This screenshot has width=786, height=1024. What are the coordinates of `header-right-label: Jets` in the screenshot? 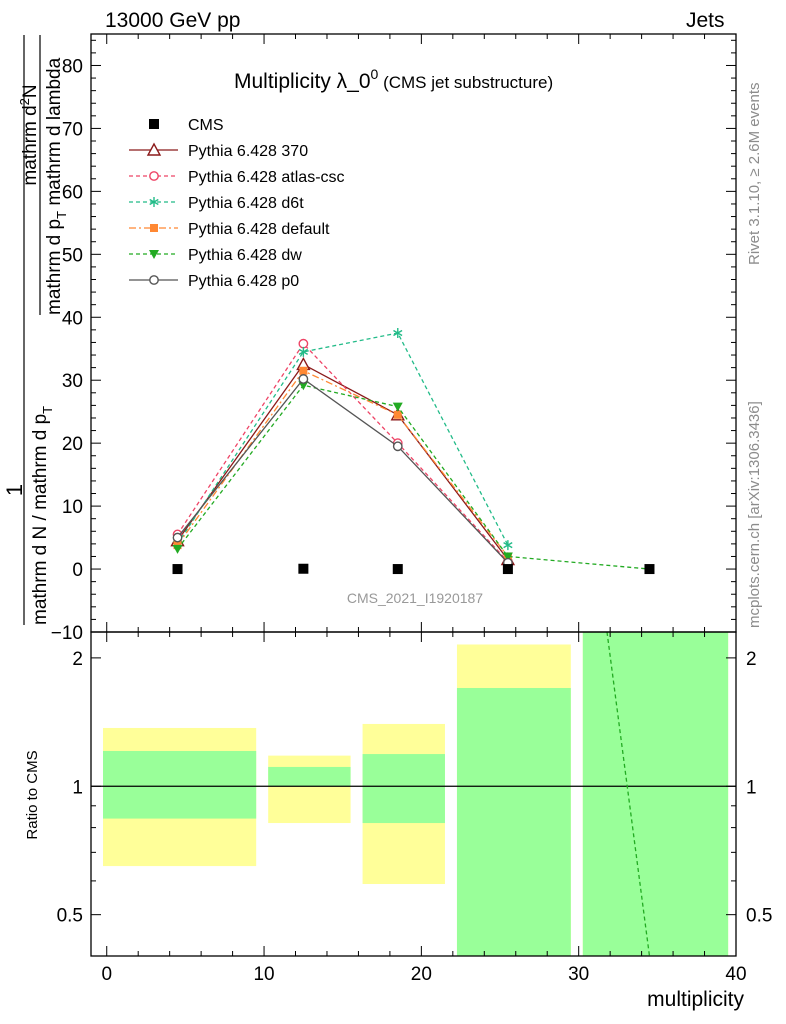 It's located at (705, 20).